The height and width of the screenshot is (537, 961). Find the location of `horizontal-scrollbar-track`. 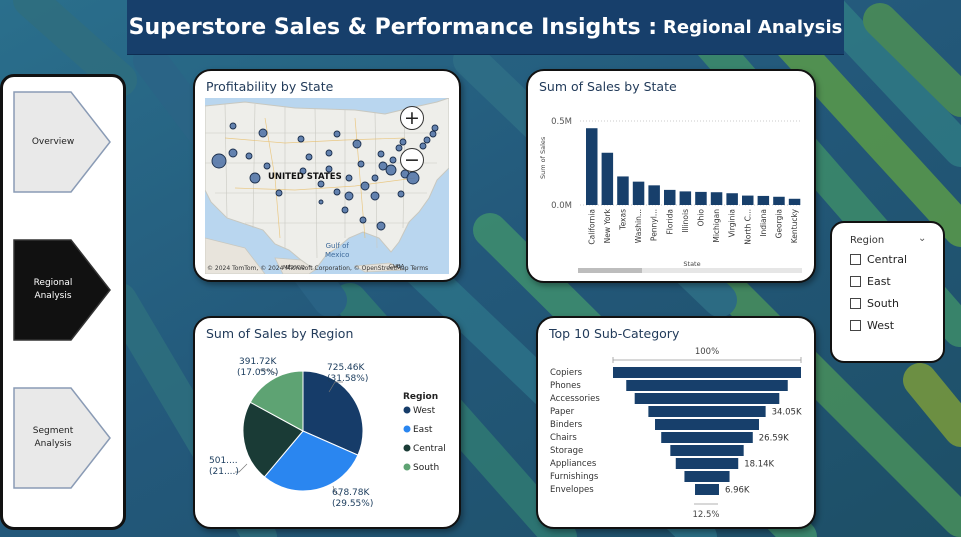

horizontal-scrollbar-track is located at coordinates (690, 270).